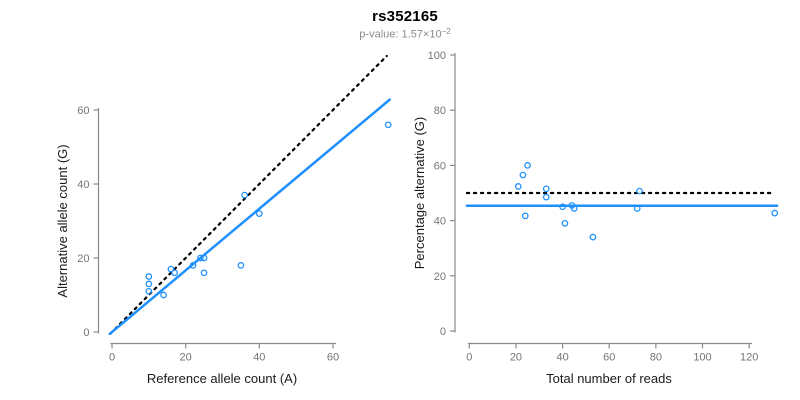  Describe the element at coordinates (419, 193) in the screenshot. I see `y-axis-title: Percentage alternative (G)` at that location.